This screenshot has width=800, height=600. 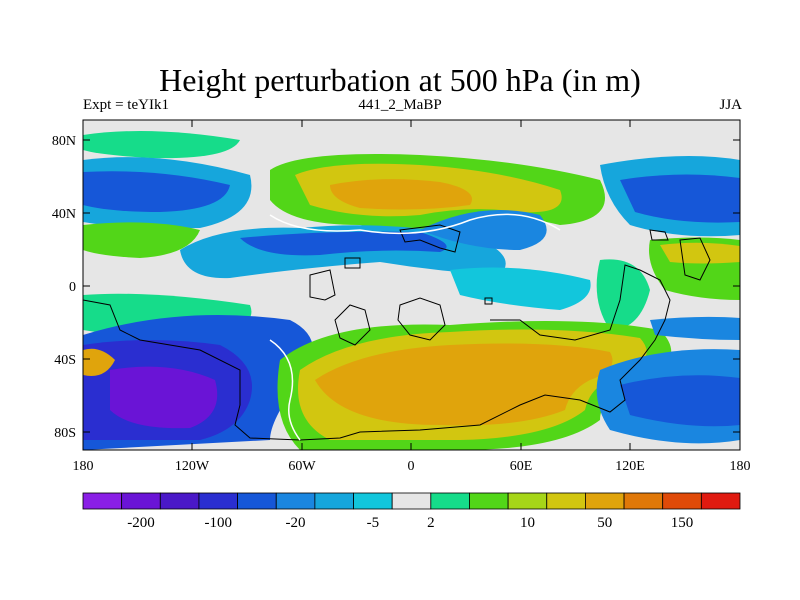 What do you see at coordinates (740, 466) in the screenshot?
I see `lon-label-180e: 180` at bounding box center [740, 466].